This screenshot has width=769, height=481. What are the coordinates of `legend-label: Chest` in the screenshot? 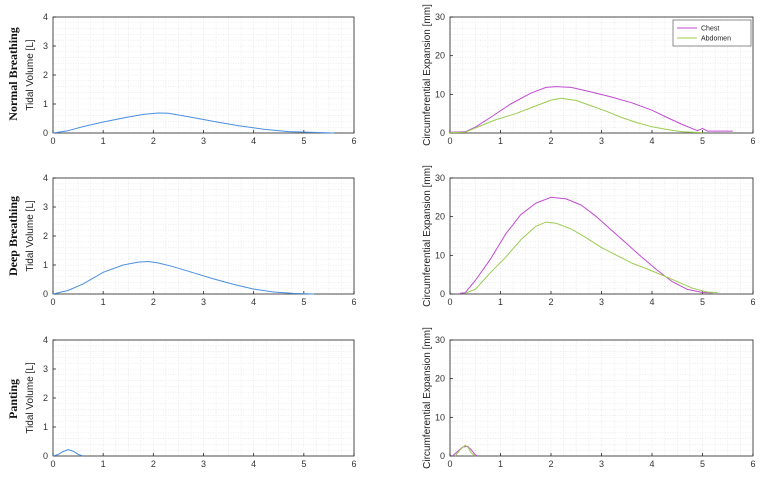 It's located at (710, 29).